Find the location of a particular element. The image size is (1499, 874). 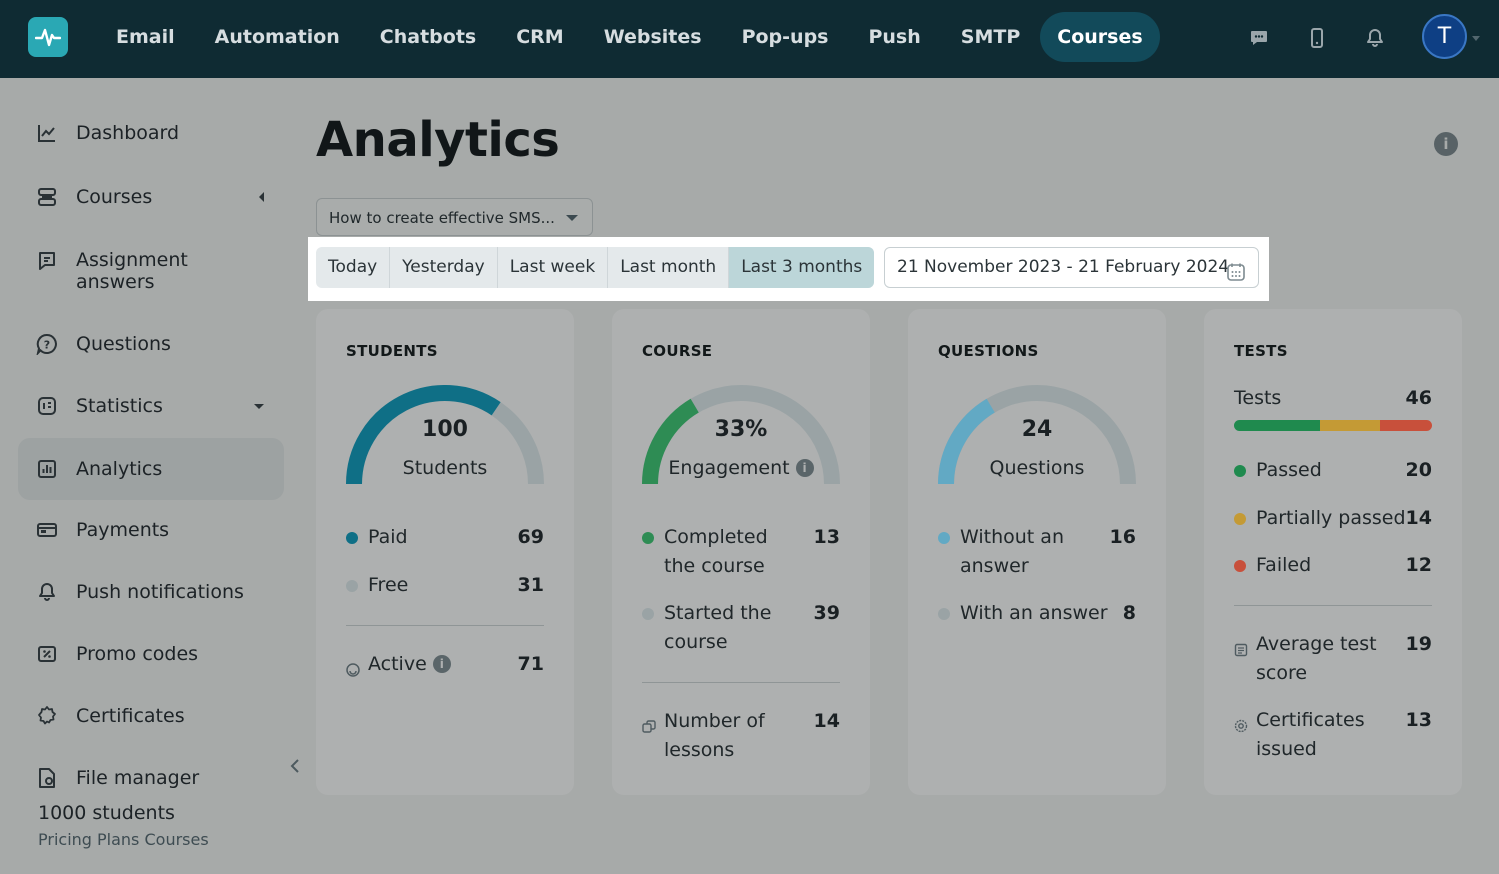

date-range-input: 21 November 2023 - 21 February 2024 is located at coordinates (1071, 267).